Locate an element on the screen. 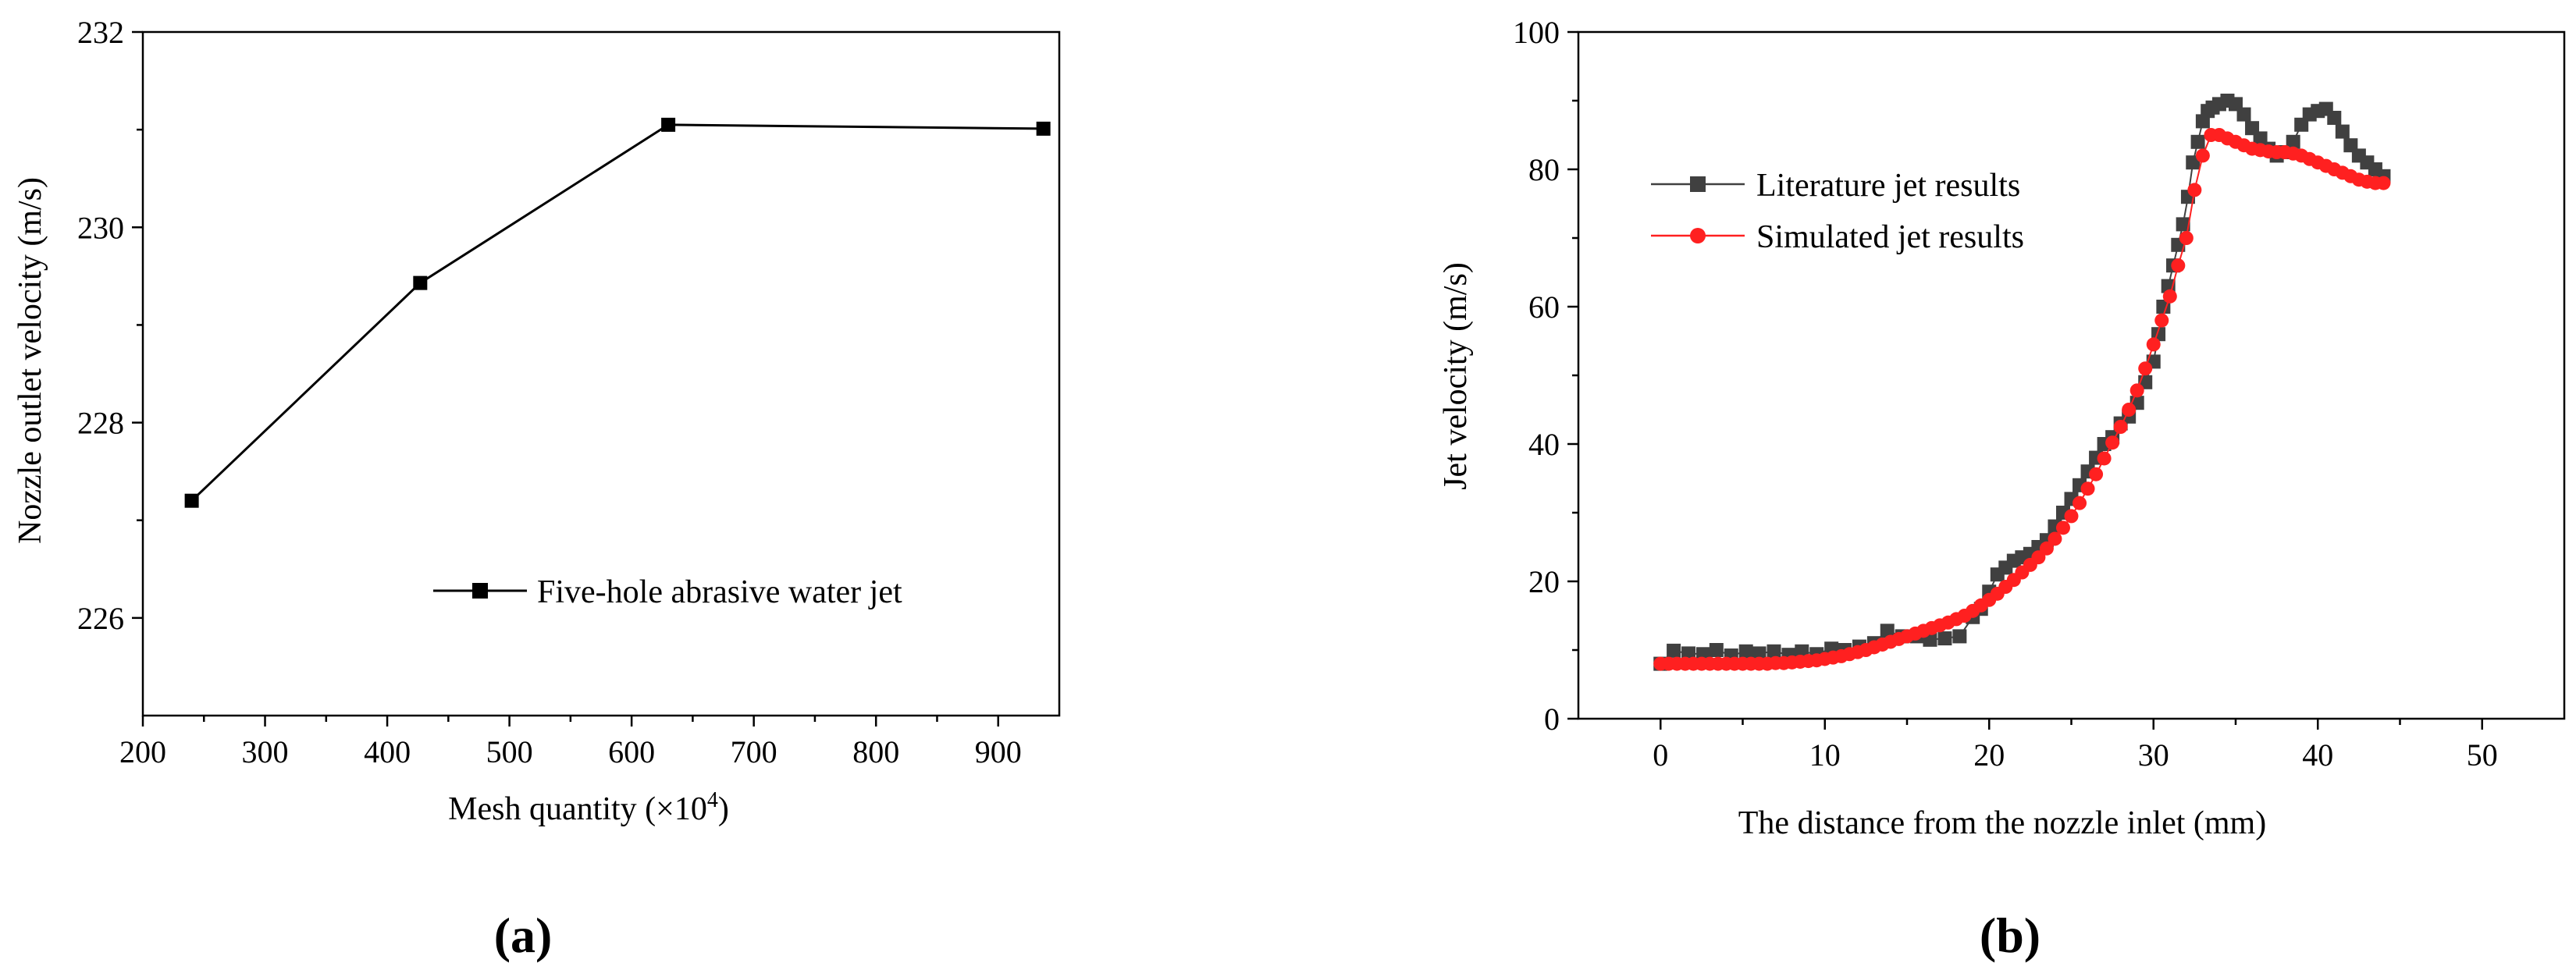 The width and height of the screenshot is (2576, 977). panel-a-y-tick-label: 230 is located at coordinates (100, 227).